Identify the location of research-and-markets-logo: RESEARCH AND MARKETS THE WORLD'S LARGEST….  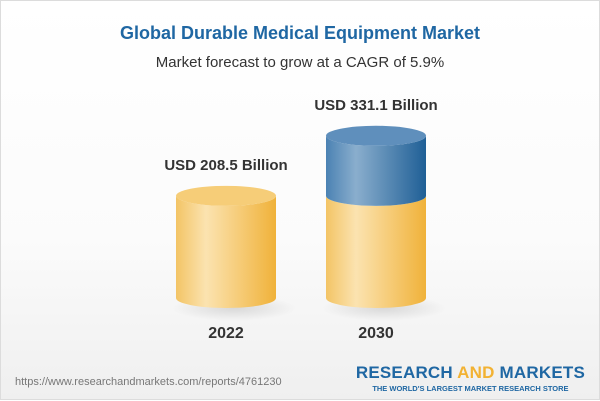
(470, 378).